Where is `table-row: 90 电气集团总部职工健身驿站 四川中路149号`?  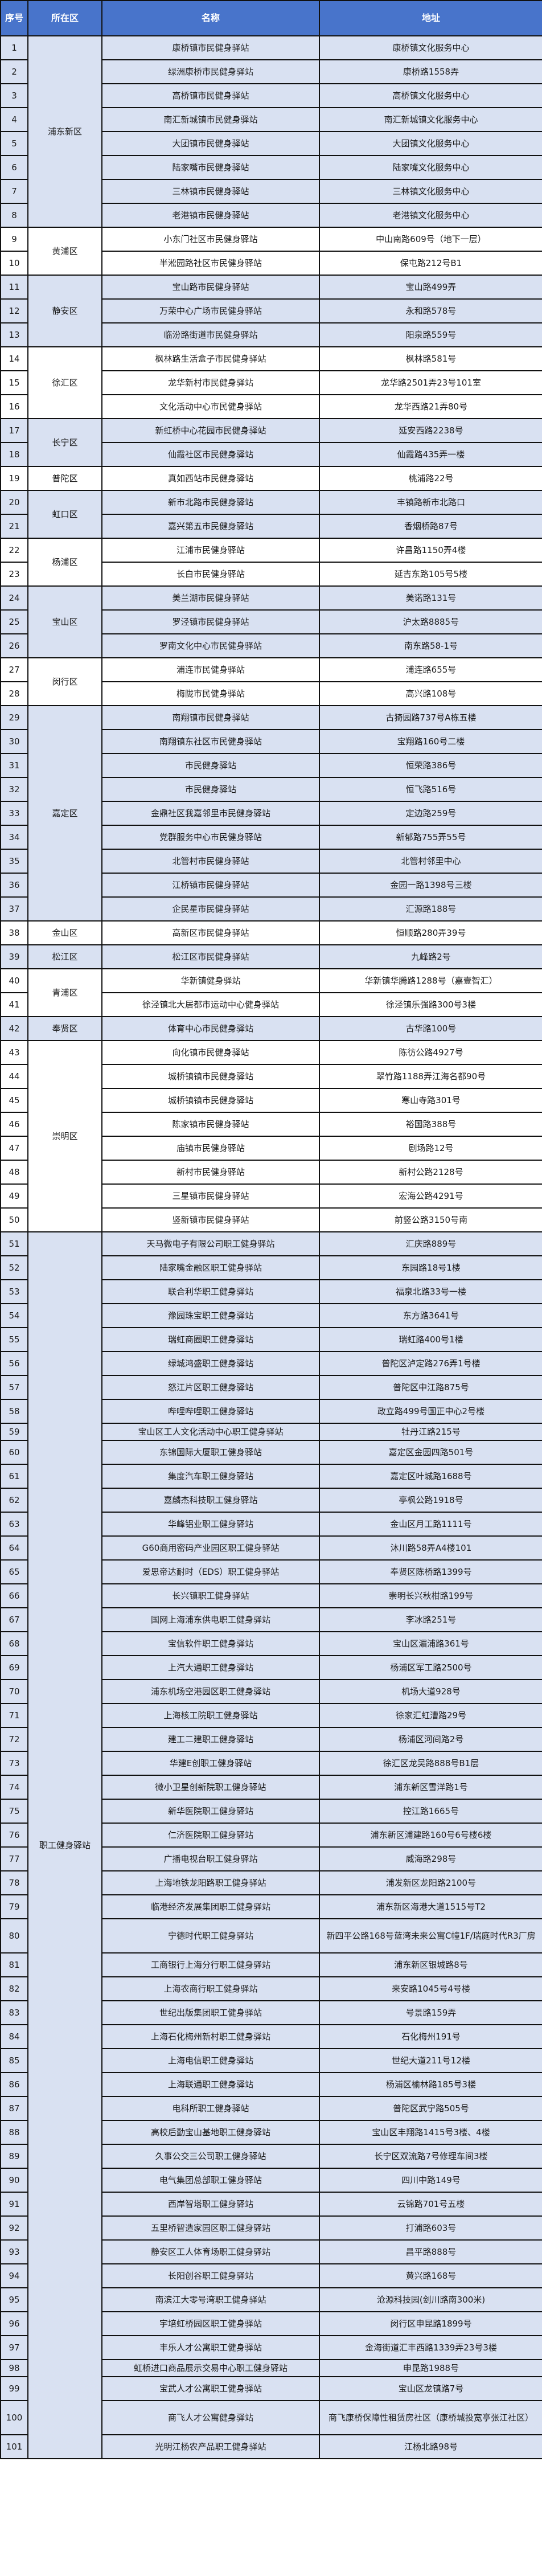
table-row: 90 电气集团总部职工健身驿站 四川中路149号 is located at coordinates (271, 2180).